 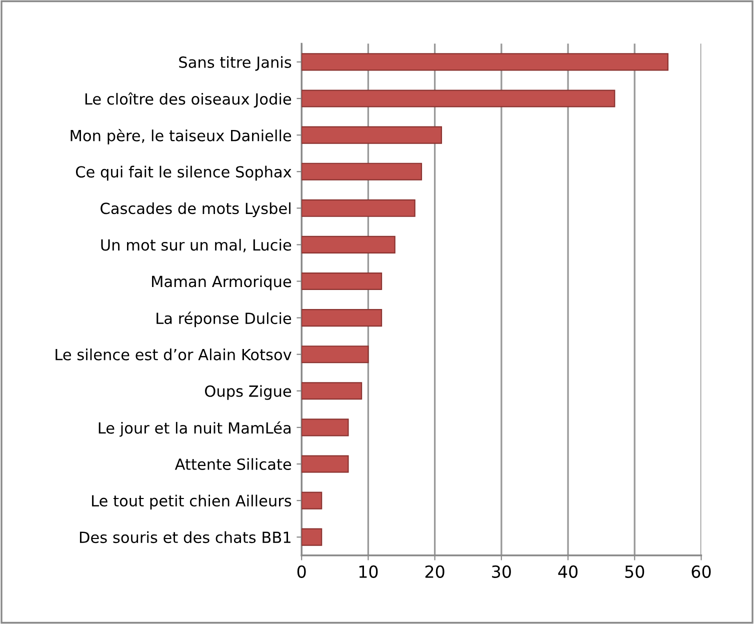 What do you see at coordinates (192, 502) in the screenshot?
I see `y-tick-label: Le tout petit chien Ailleurs` at bounding box center [192, 502].